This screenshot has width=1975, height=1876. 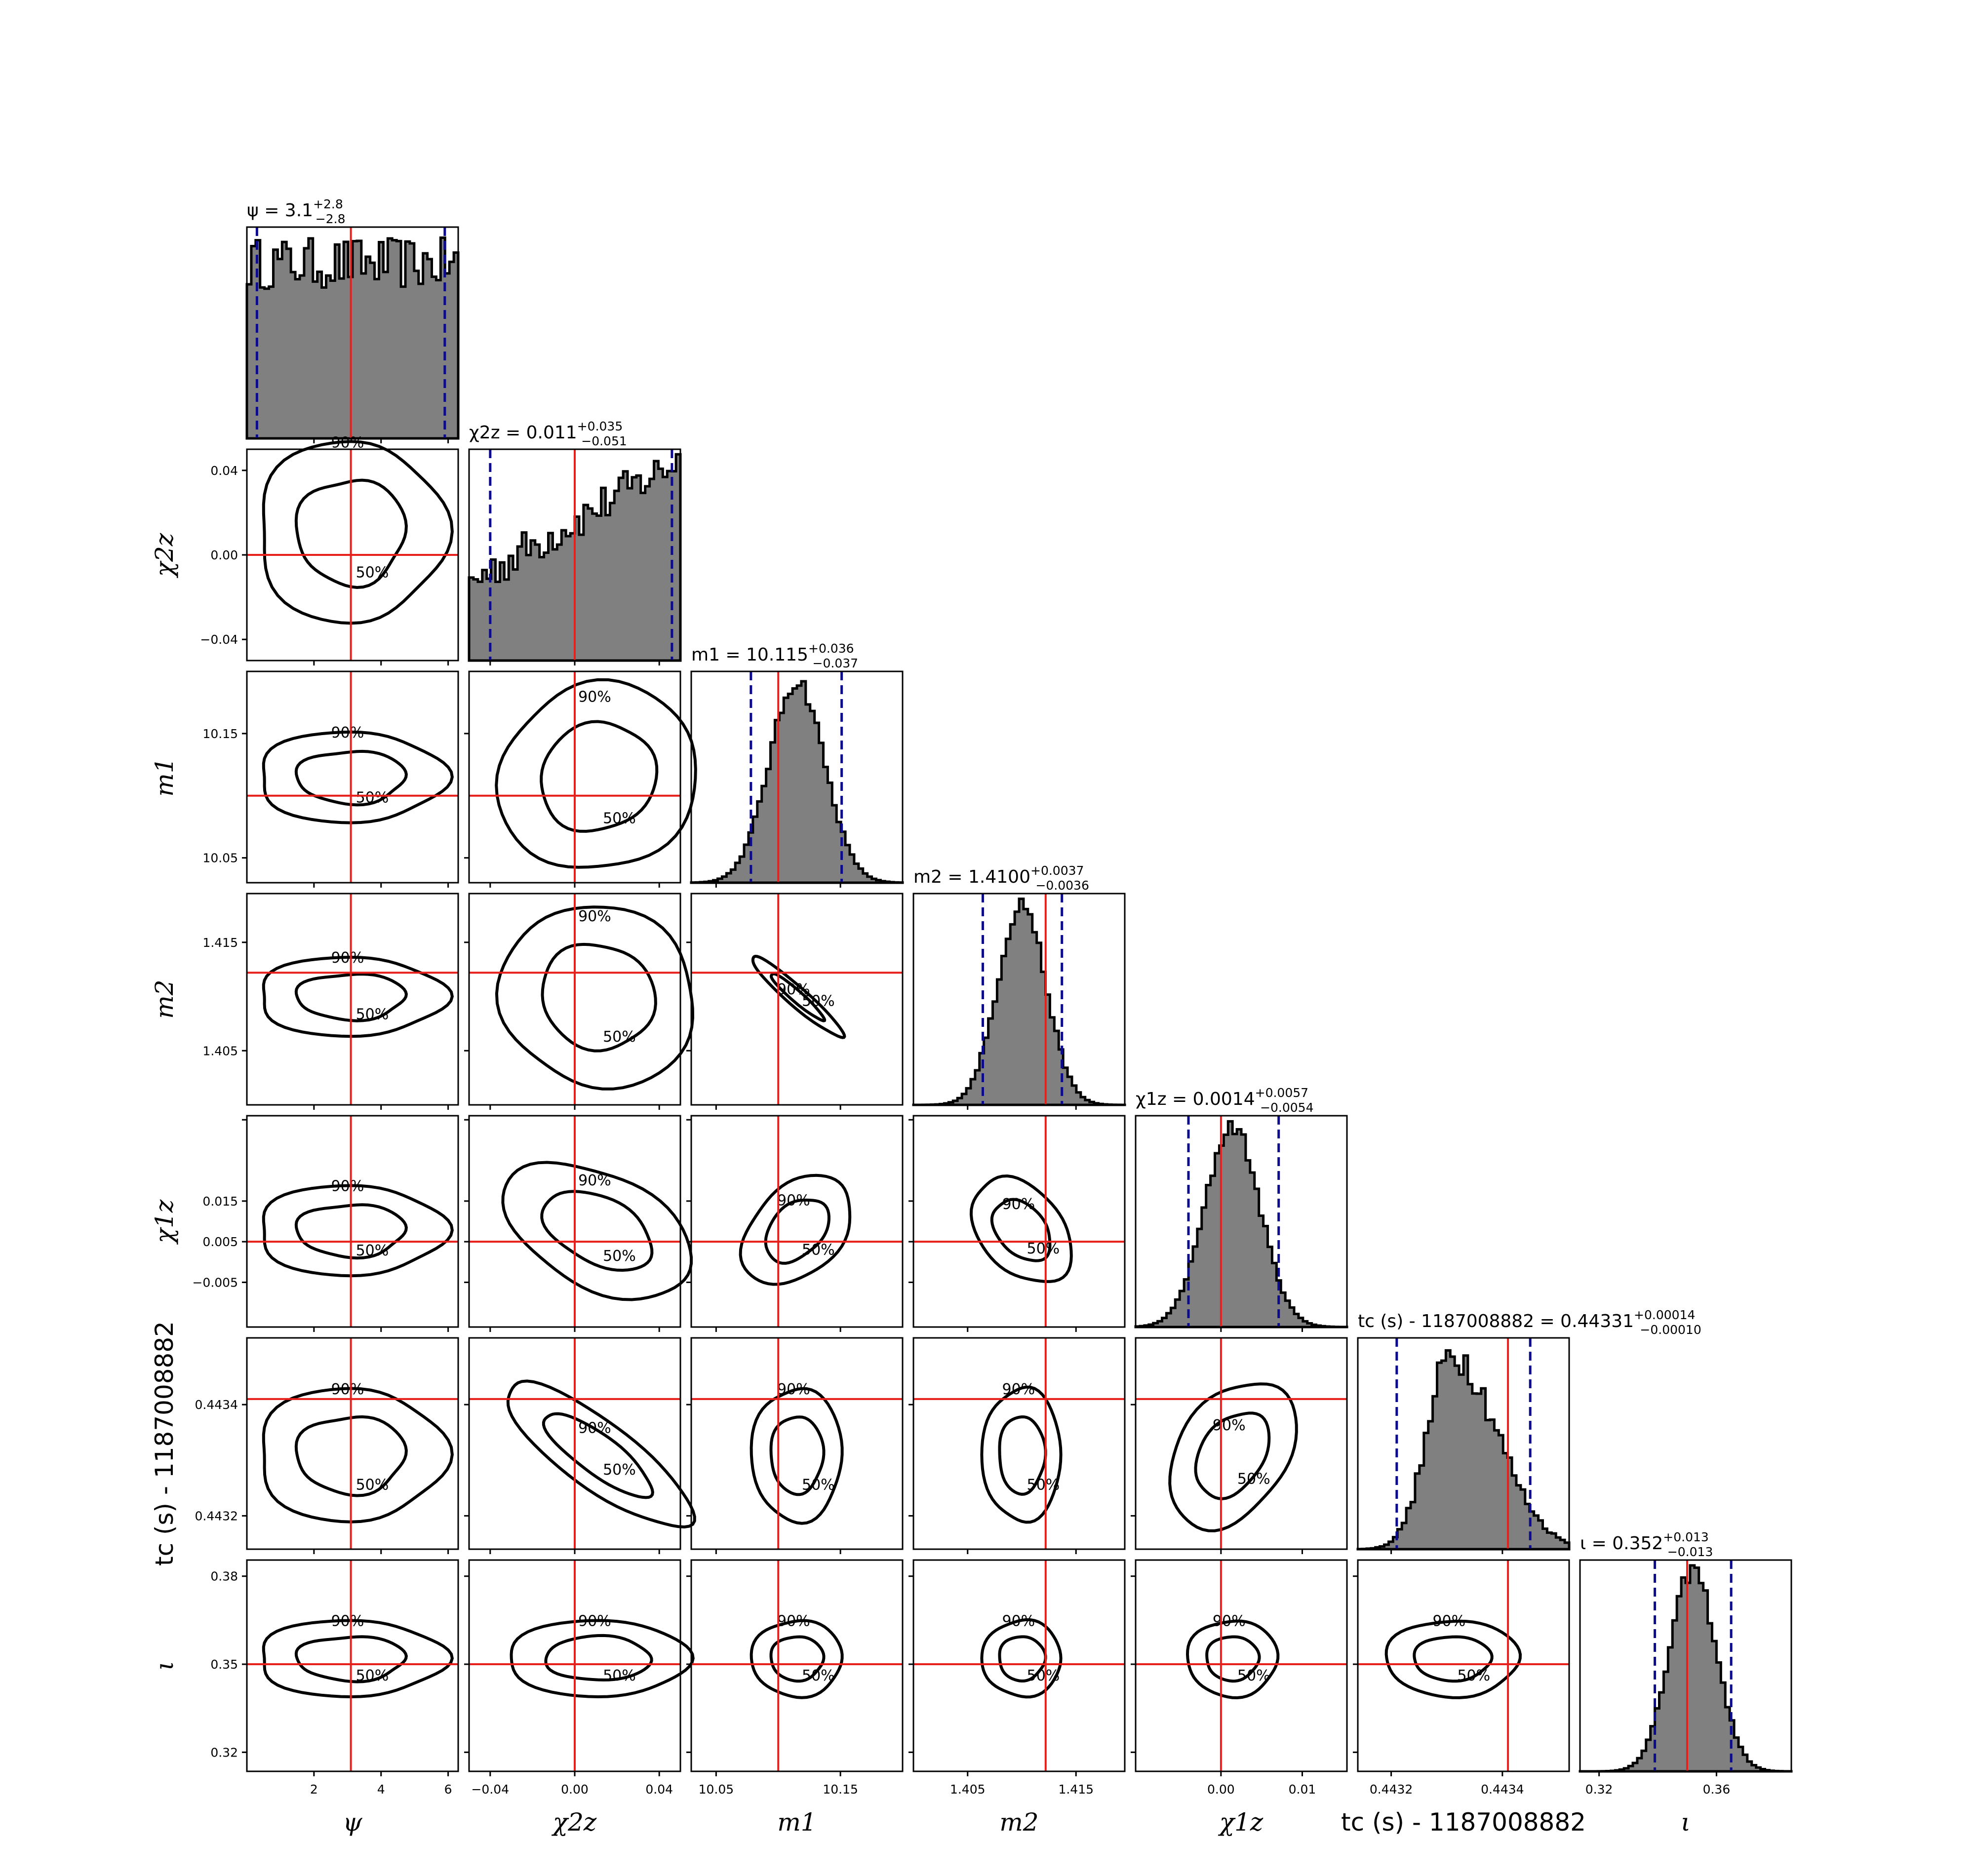 I want to click on contour-panel-m1-vs-psi: 90% 50%, so click(x=352, y=777).